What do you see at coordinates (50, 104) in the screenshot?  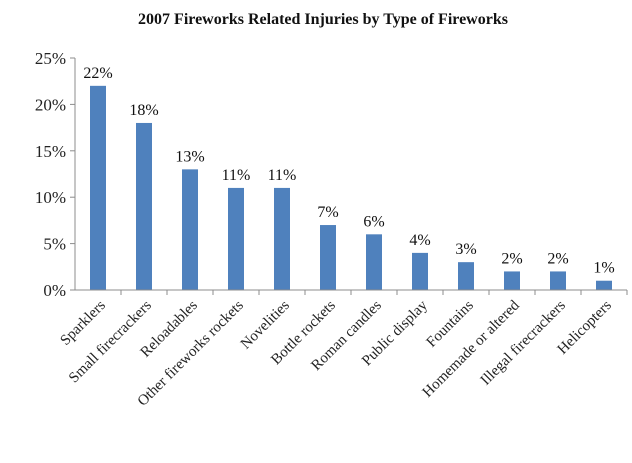 I see `y-tick-label: 20%` at bounding box center [50, 104].